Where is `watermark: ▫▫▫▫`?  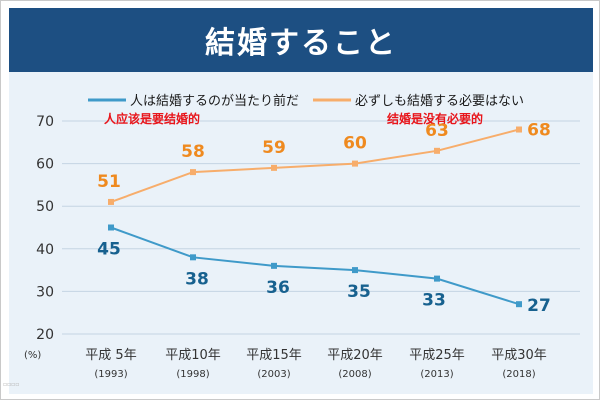
watermark: ▫▫▫▫ is located at coordinates (11, 384).